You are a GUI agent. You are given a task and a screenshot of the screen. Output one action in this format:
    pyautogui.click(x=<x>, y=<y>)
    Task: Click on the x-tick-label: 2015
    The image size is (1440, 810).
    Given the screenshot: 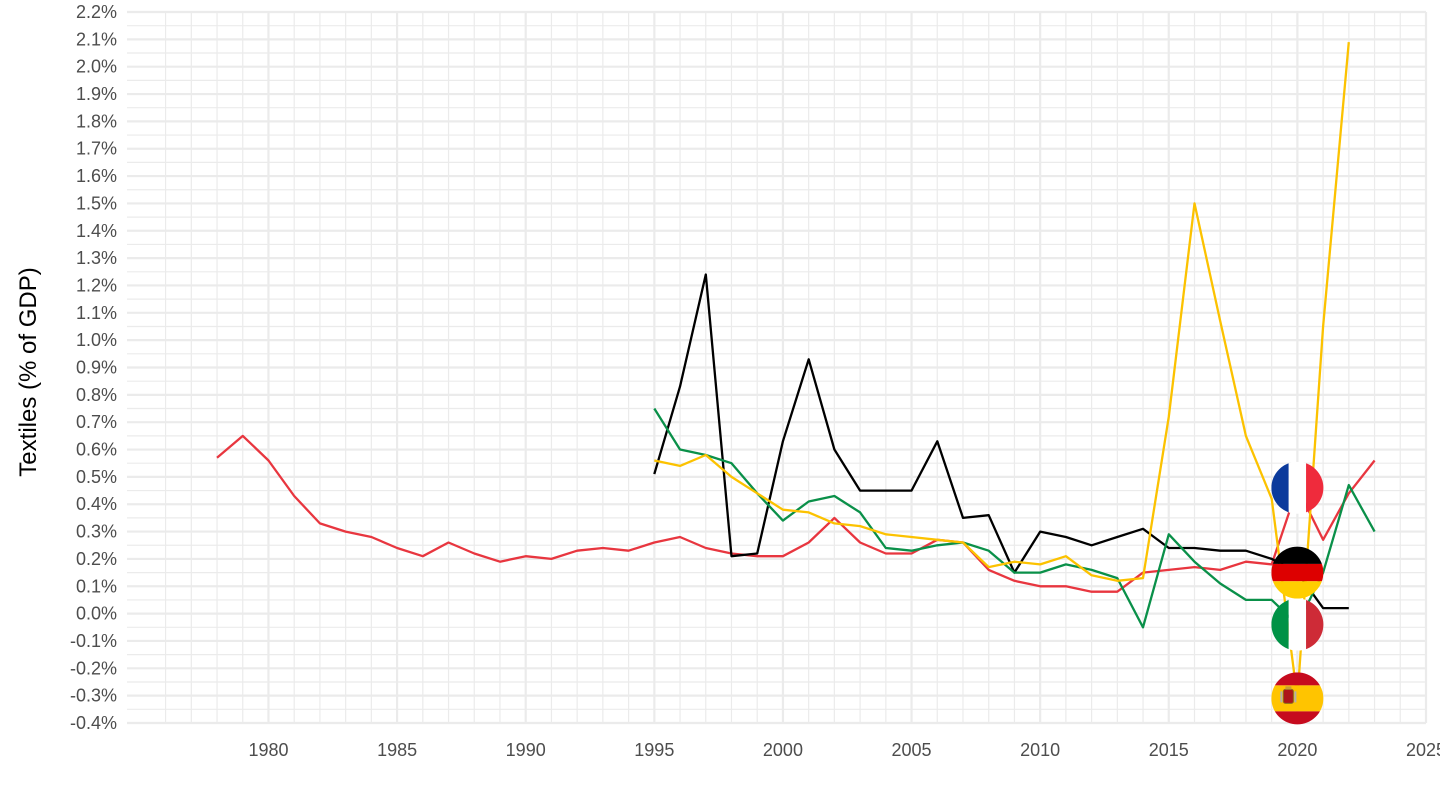 What is the action you would take?
    pyautogui.click(x=1169, y=750)
    